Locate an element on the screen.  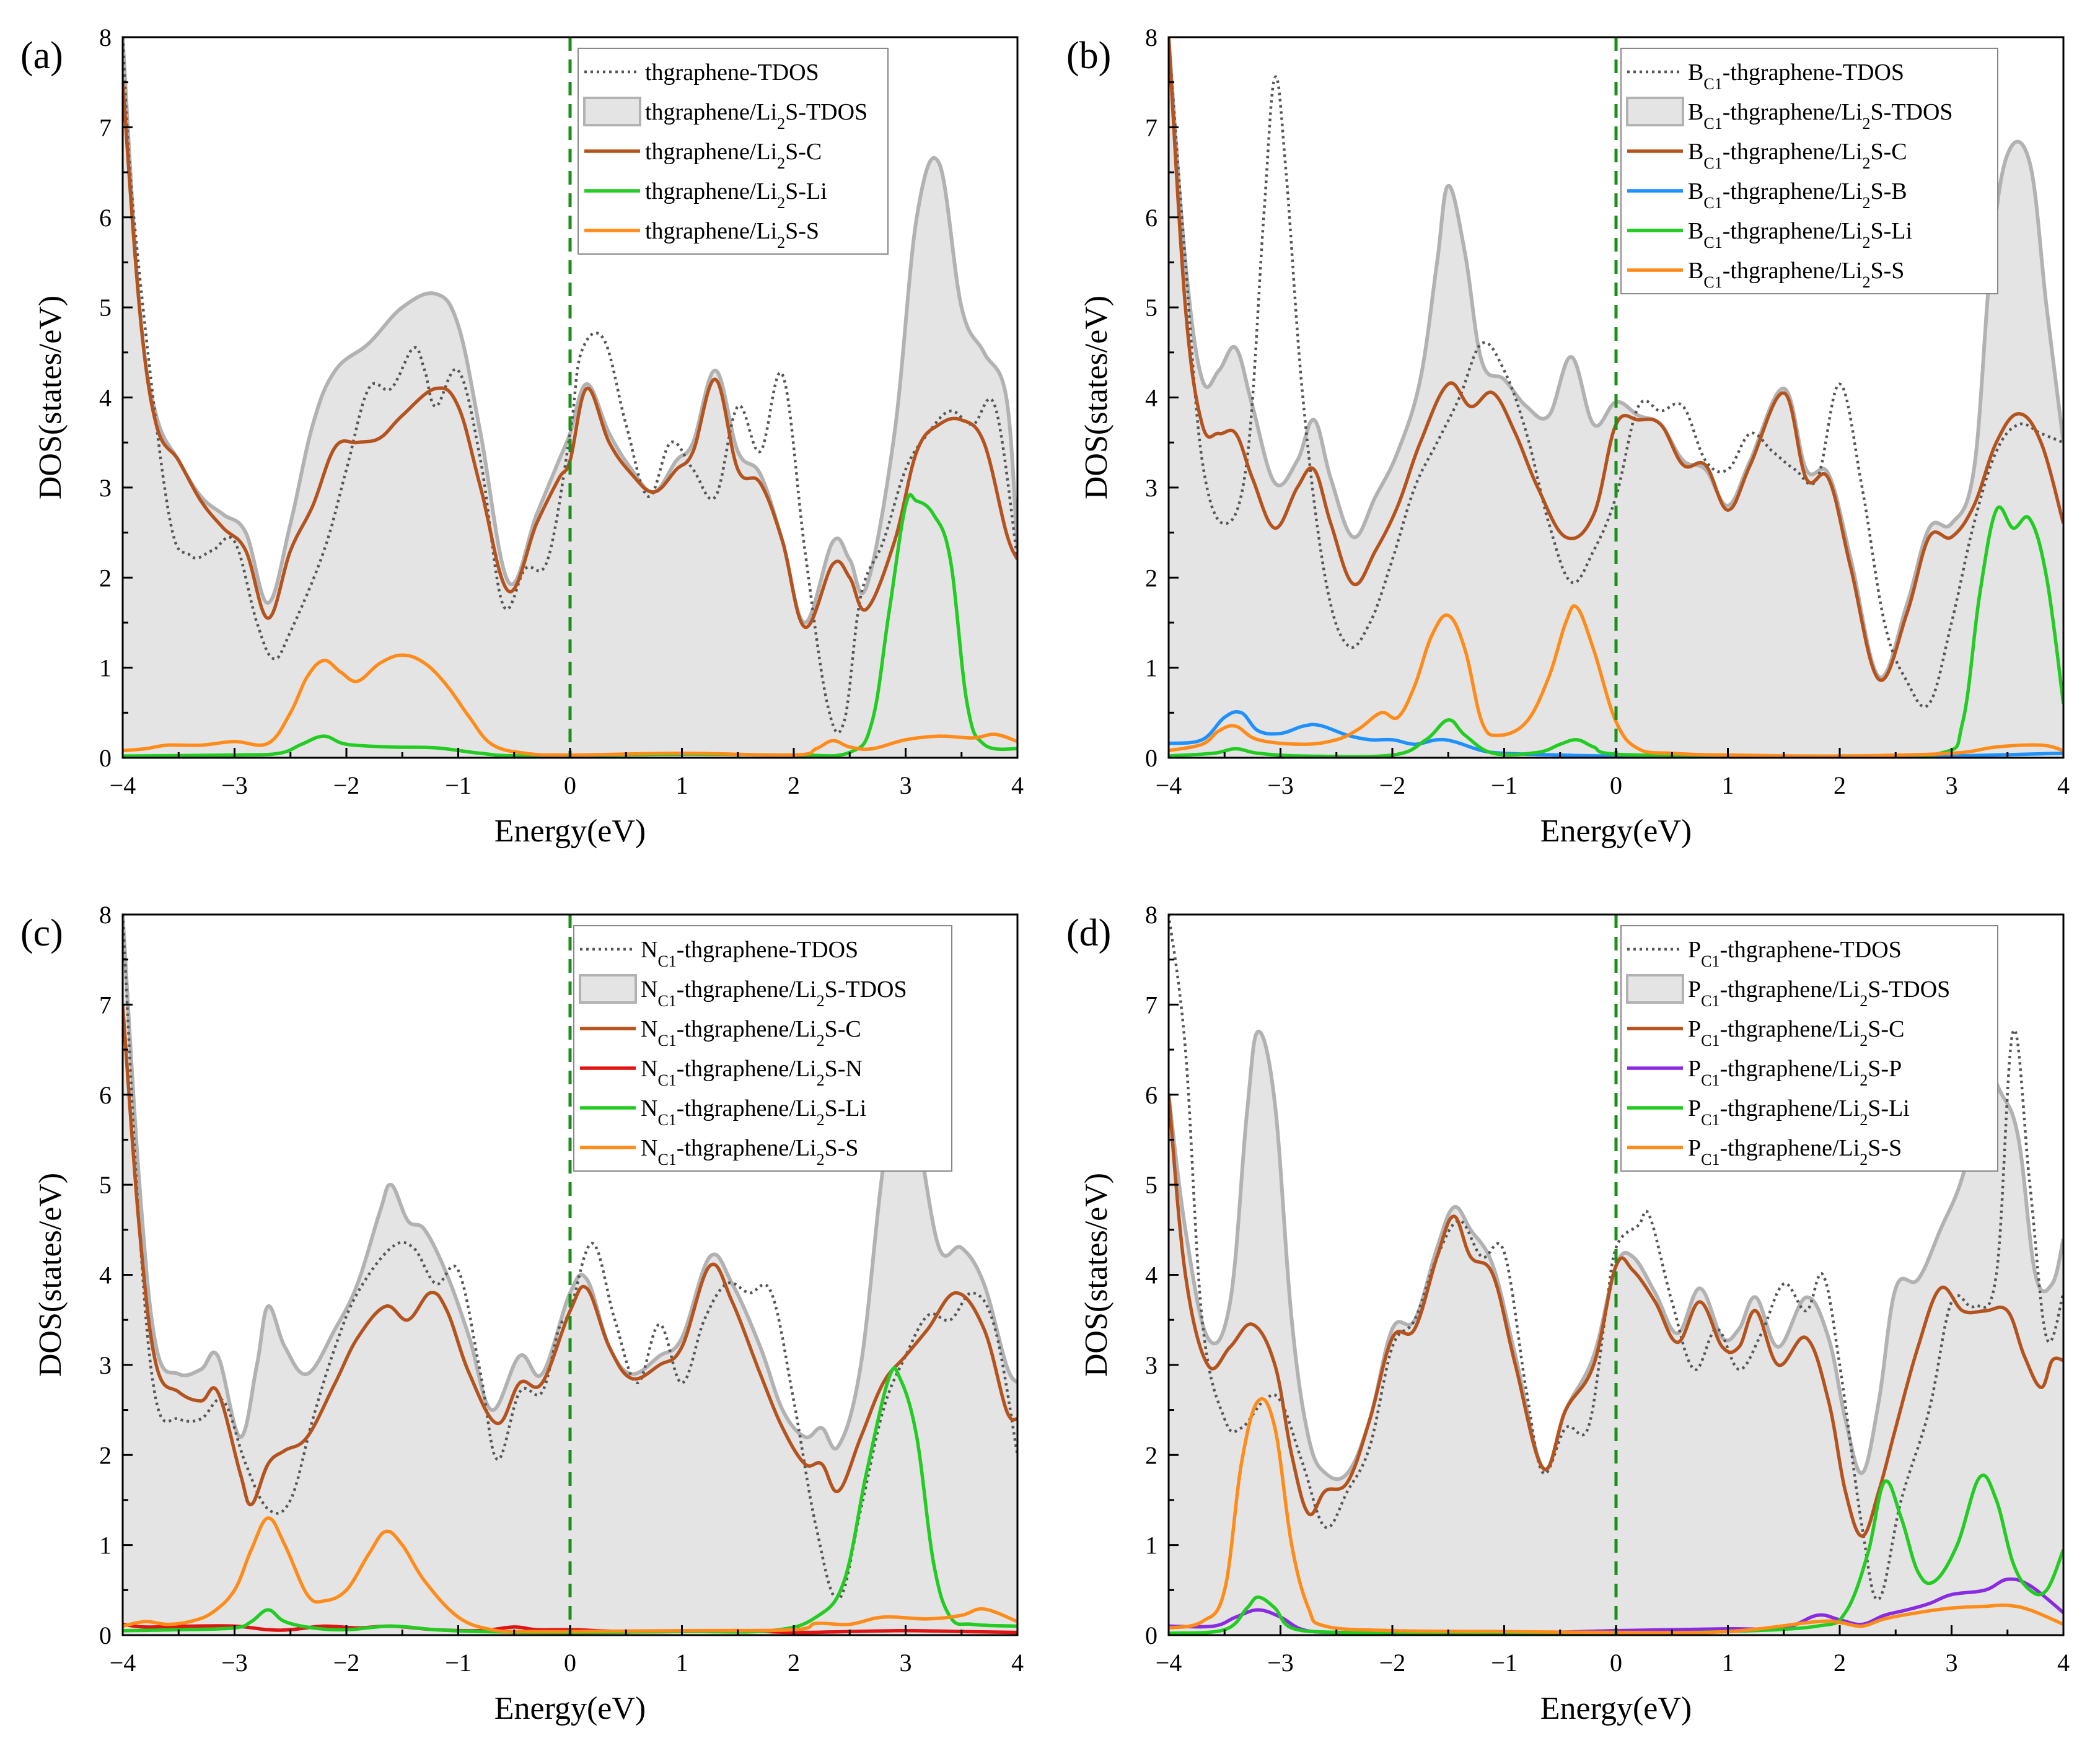
x-tick-label: 3 is located at coordinates (906, 1663).